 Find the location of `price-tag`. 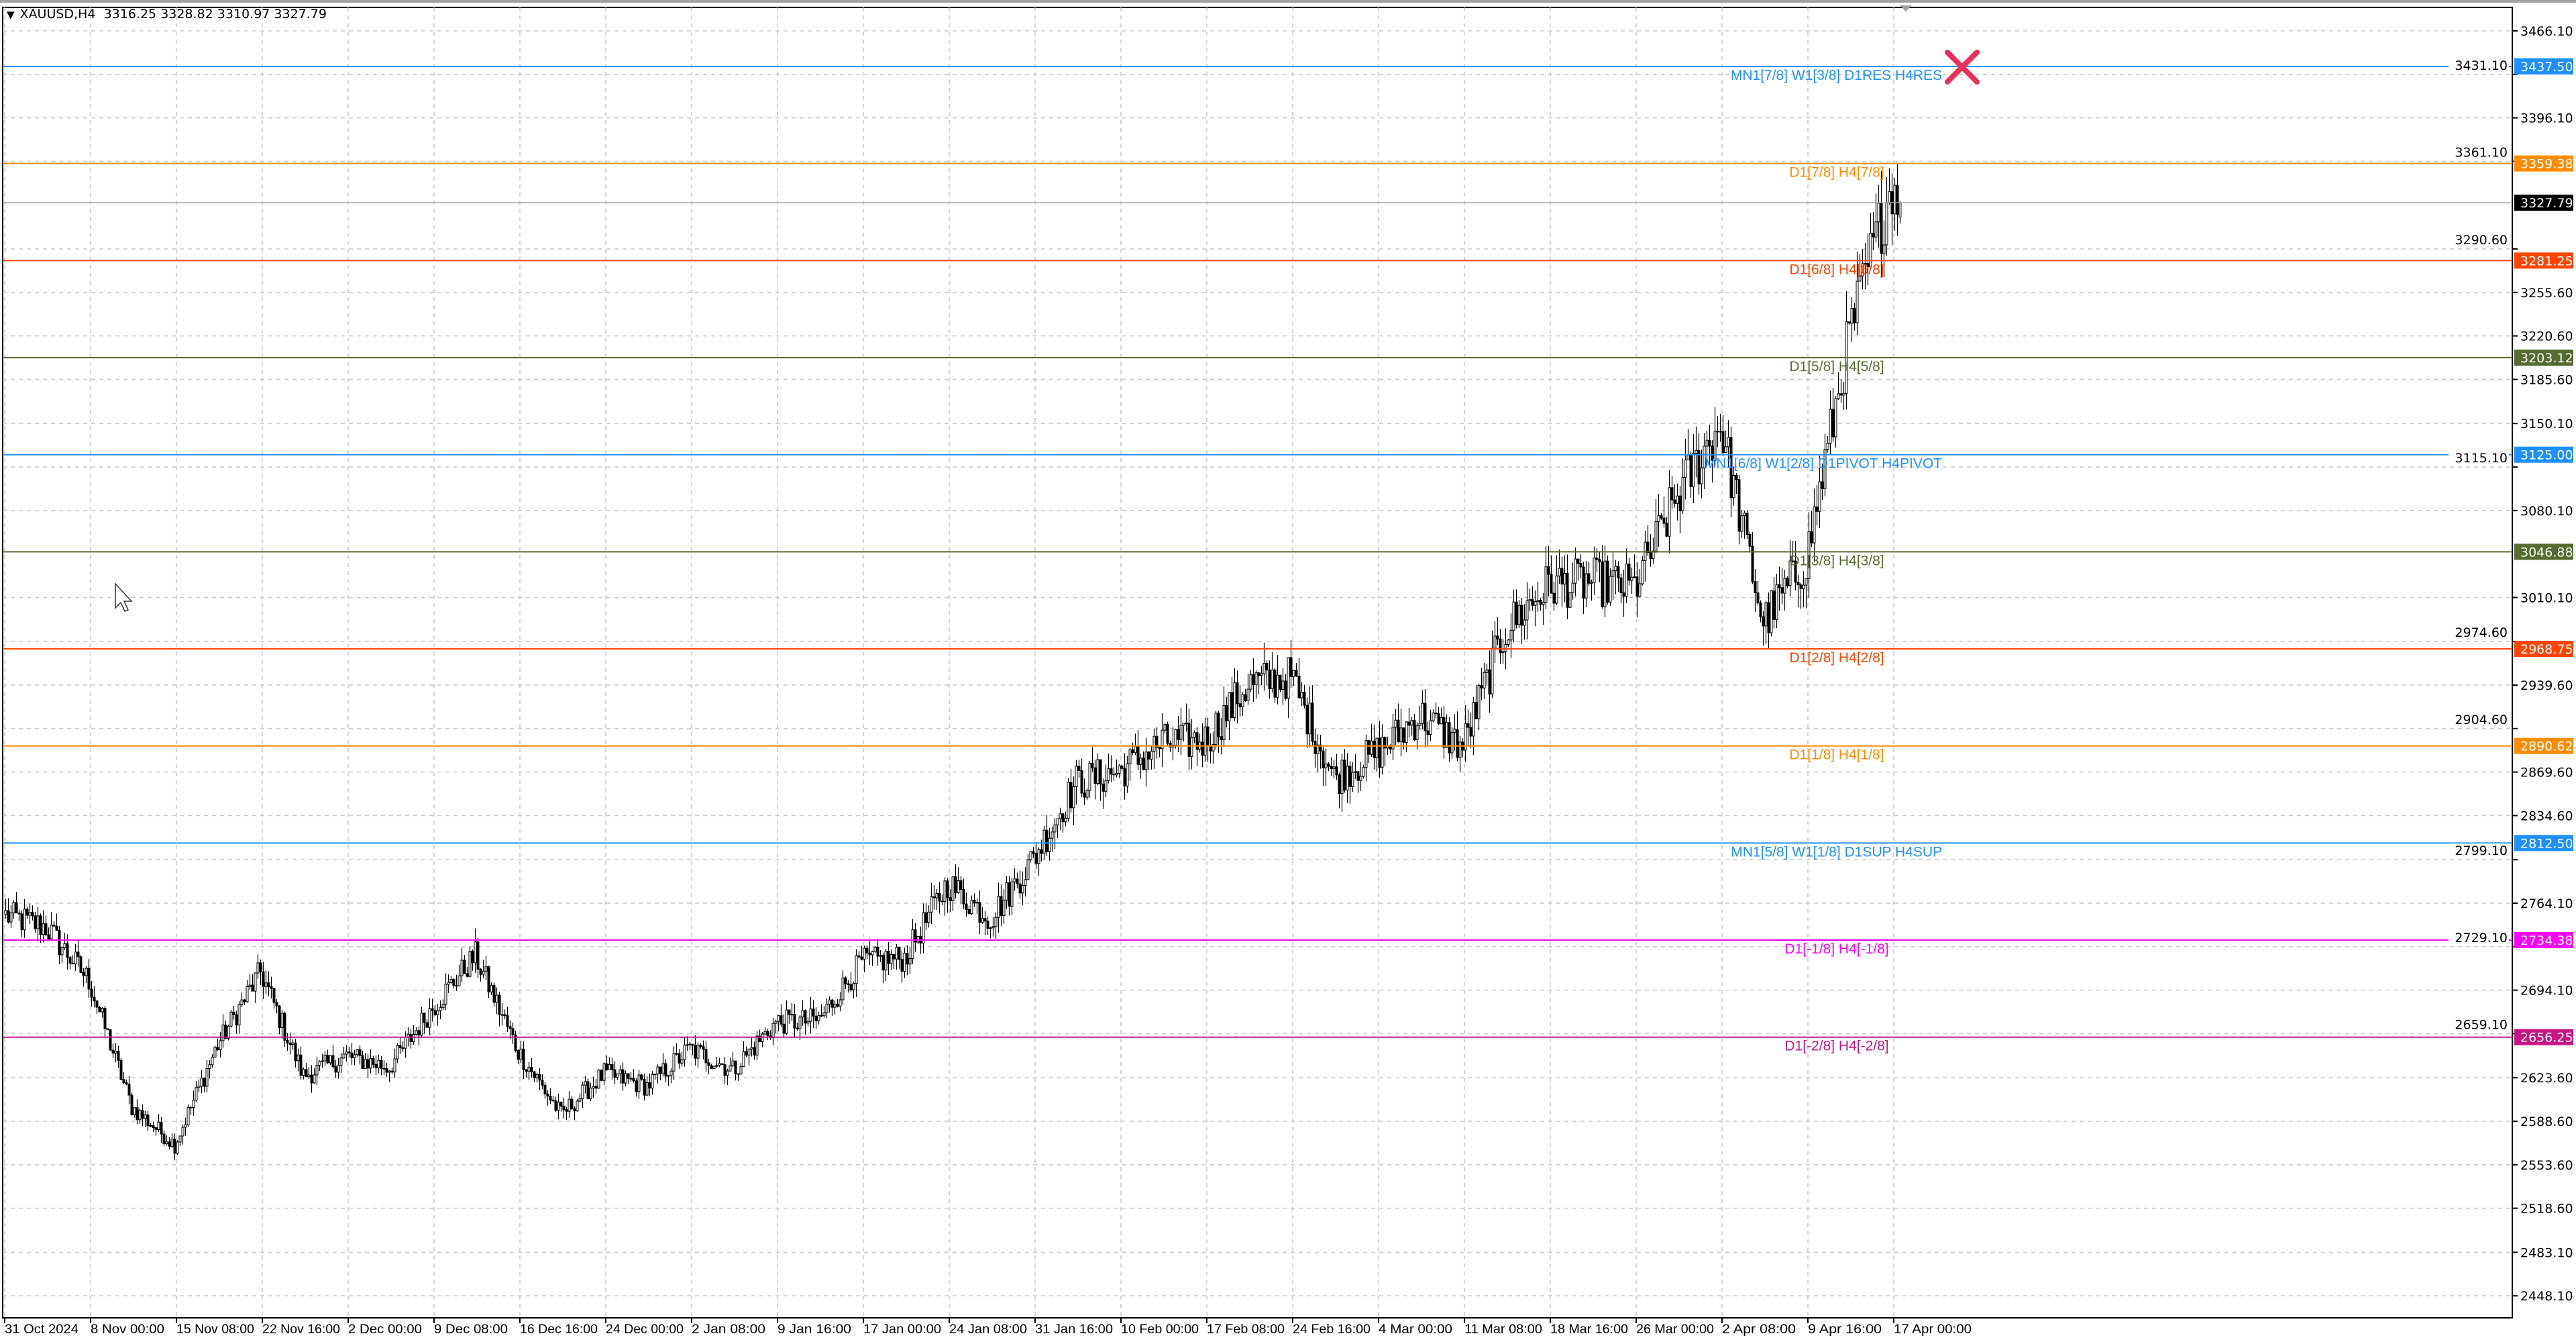

price-tag is located at coordinates (2543, 1037).